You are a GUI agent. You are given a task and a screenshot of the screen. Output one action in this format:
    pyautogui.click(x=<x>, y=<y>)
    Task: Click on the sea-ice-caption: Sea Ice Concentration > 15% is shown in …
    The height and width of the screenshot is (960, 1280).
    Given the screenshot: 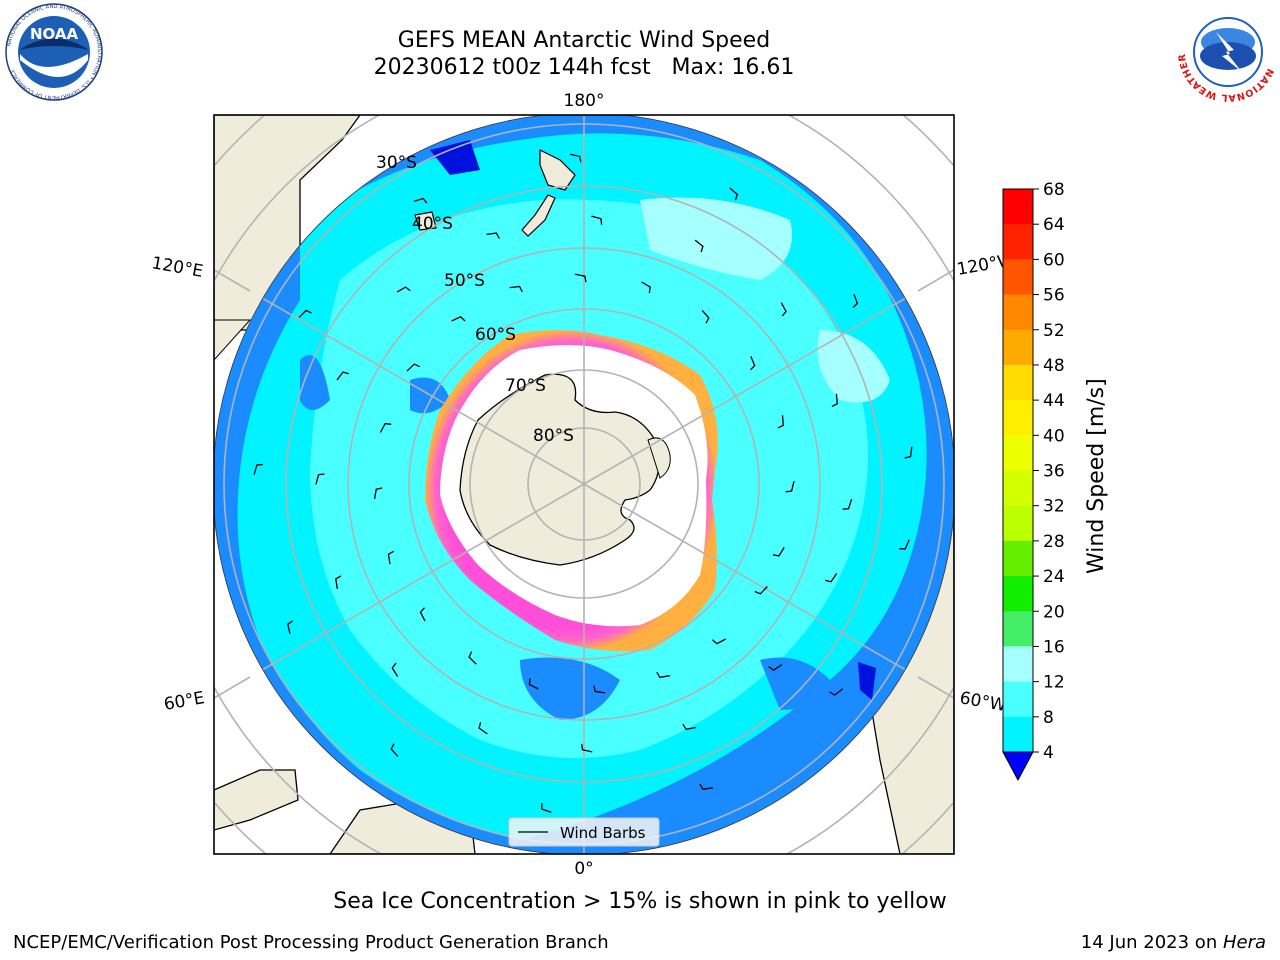 What is the action you would take?
    pyautogui.click(x=640, y=901)
    